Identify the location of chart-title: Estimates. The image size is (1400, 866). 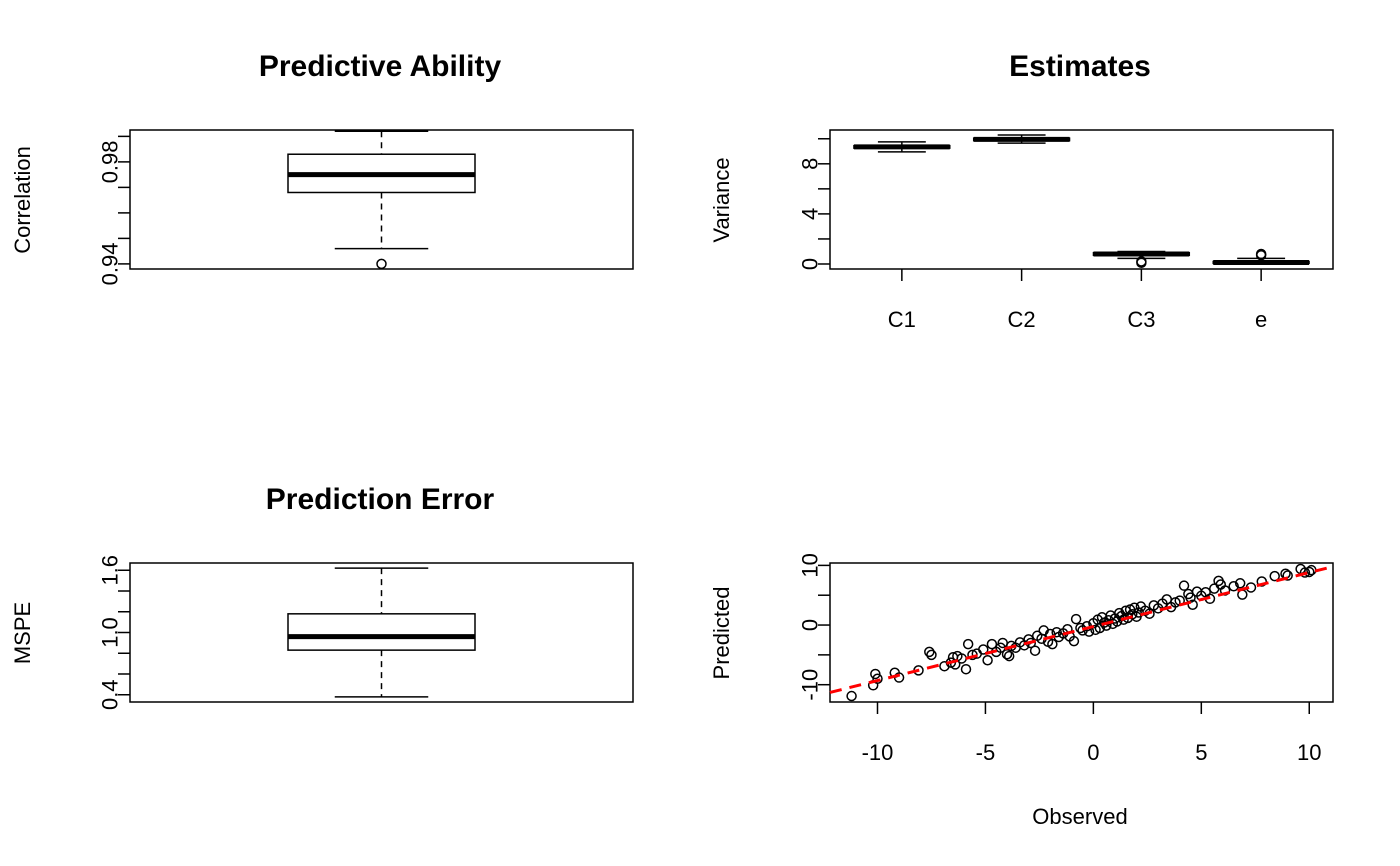
(1080, 66).